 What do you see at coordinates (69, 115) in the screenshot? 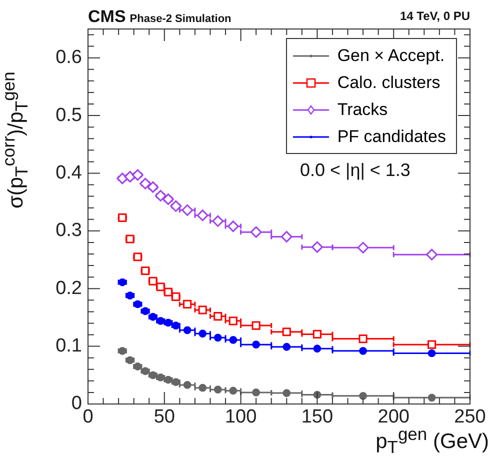
I see `y-tick-label: 0.5` at bounding box center [69, 115].